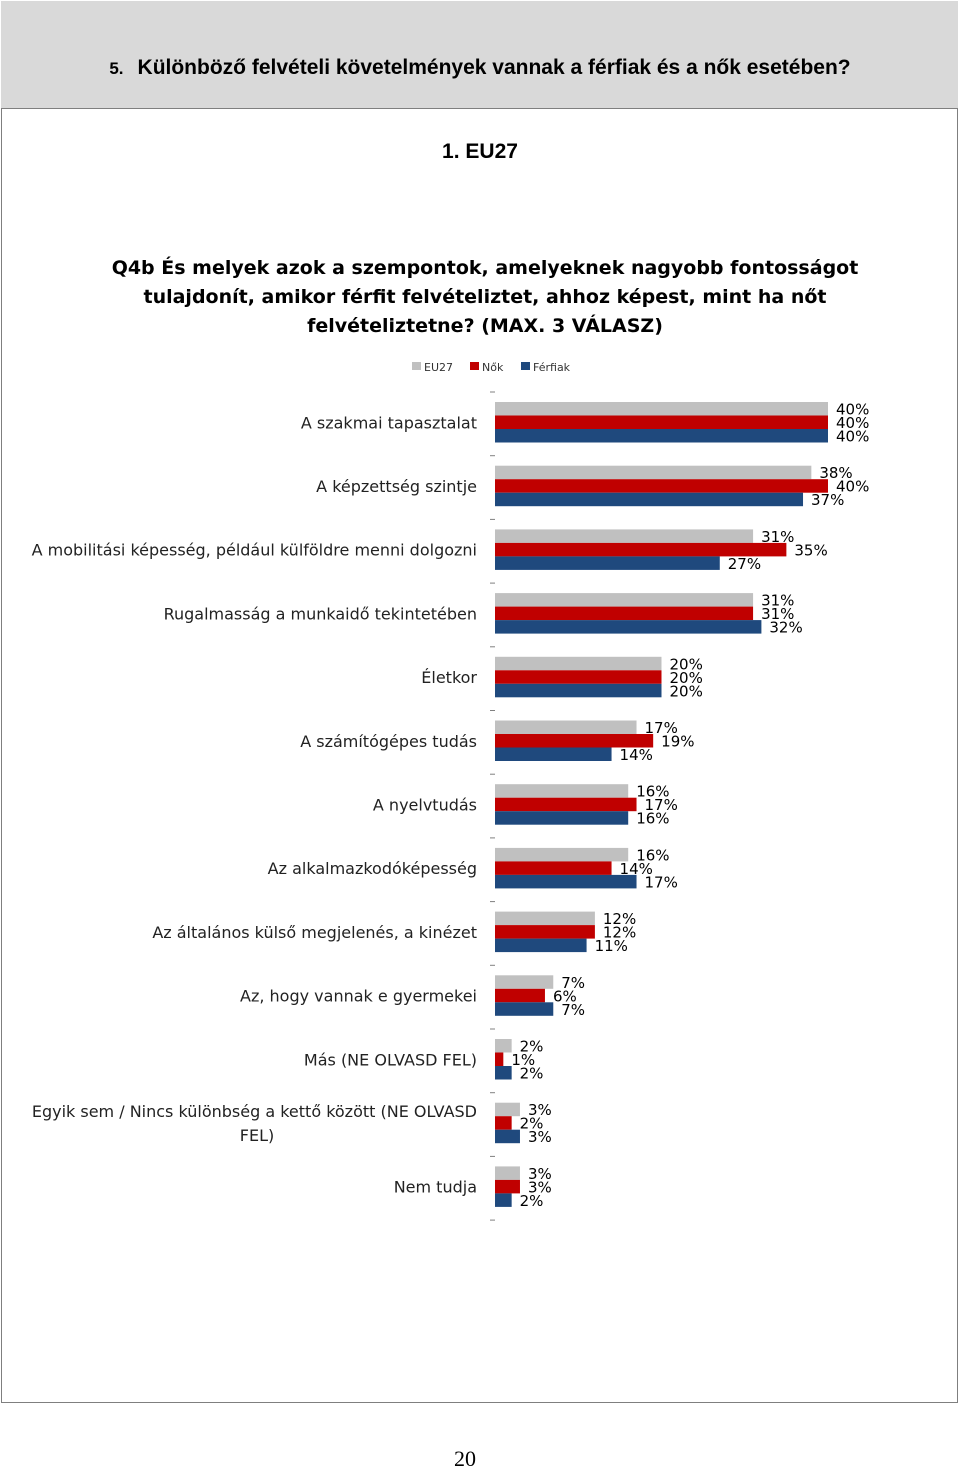 This screenshot has width=960, height=1472. I want to click on data-label: 27%, so click(744, 564).